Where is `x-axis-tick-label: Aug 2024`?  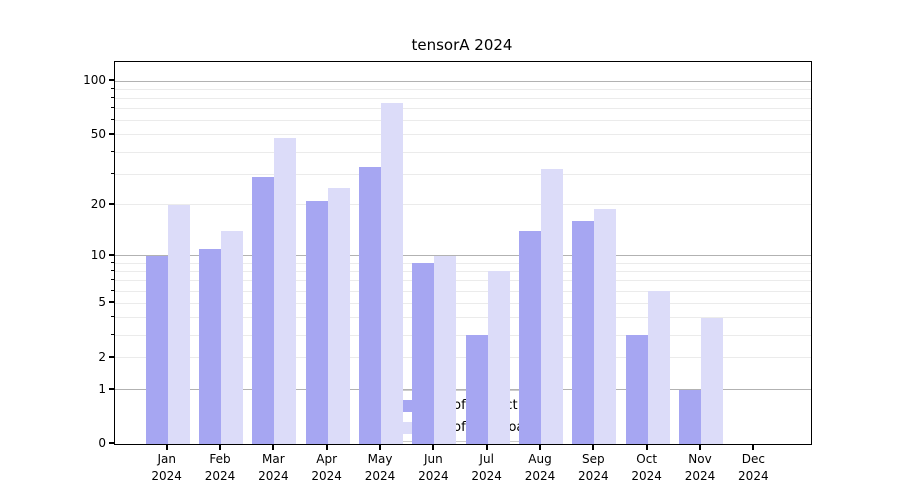
x-axis-tick-label: Aug 2024 is located at coordinates (540, 467).